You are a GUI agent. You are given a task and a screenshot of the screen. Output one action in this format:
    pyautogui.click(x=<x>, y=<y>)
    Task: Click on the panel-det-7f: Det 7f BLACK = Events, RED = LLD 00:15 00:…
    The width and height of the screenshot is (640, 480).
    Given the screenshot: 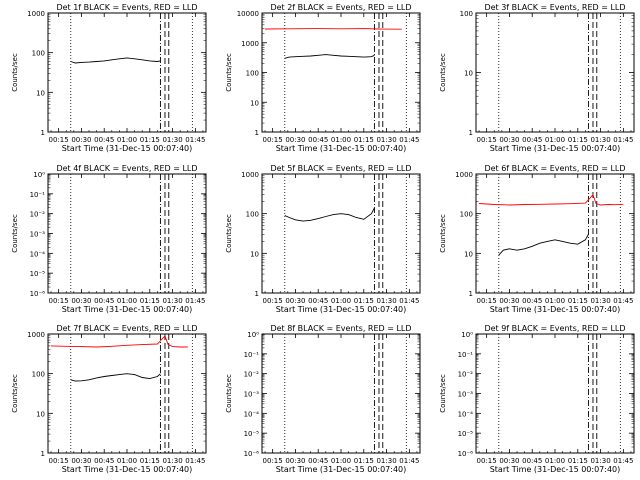 What is the action you would take?
    pyautogui.click(x=109, y=399)
    